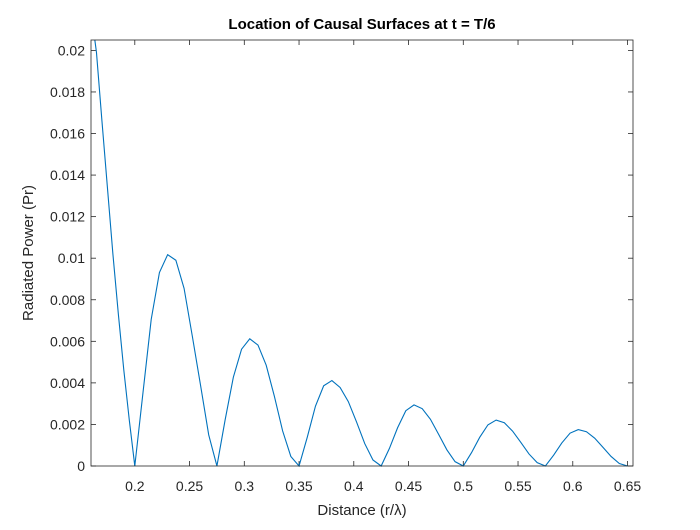  I want to click on y-tick-label: 0.008, so click(67, 300).